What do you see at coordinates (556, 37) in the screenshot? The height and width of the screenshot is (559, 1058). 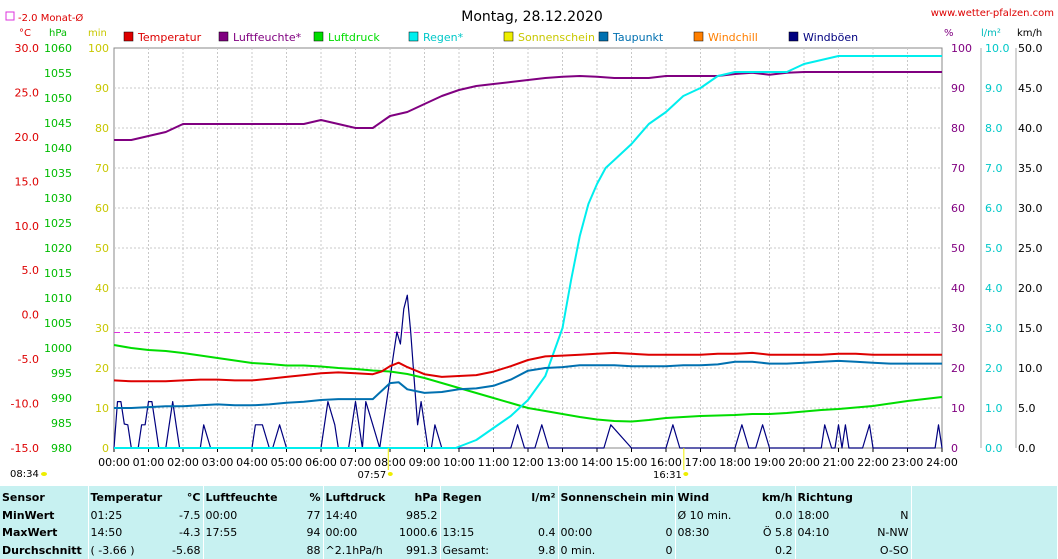 I see `legend-label: Sonnenschein` at bounding box center [556, 37].